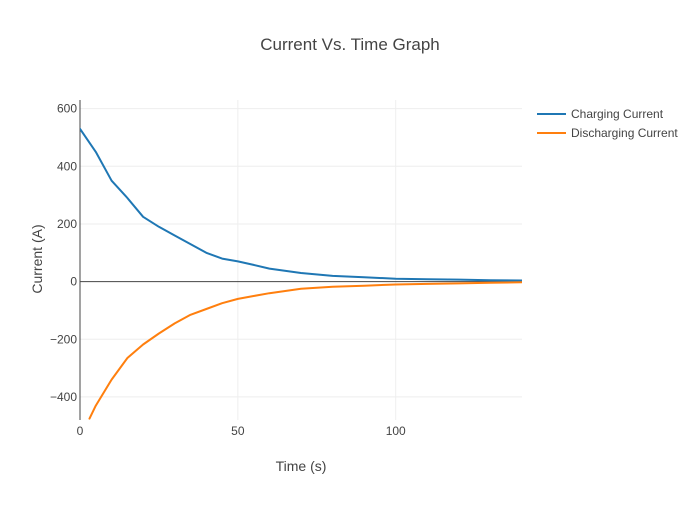  What do you see at coordinates (617, 114) in the screenshot?
I see `legend-label: Charging Current` at bounding box center [617, 114].